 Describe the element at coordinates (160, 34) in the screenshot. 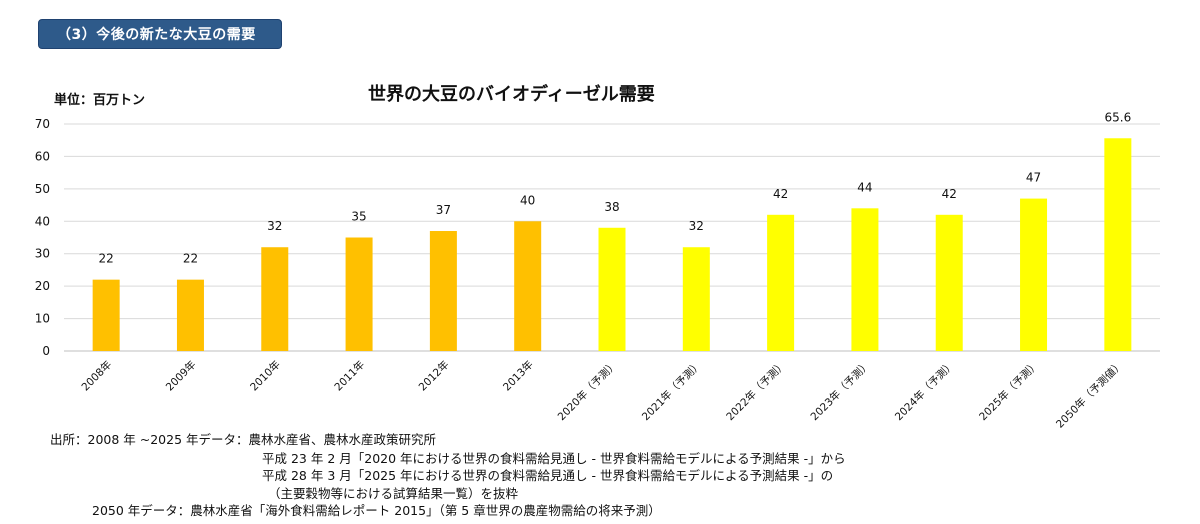

I see `section-heading: （3）今後の新たな大豆の需要` at that location.